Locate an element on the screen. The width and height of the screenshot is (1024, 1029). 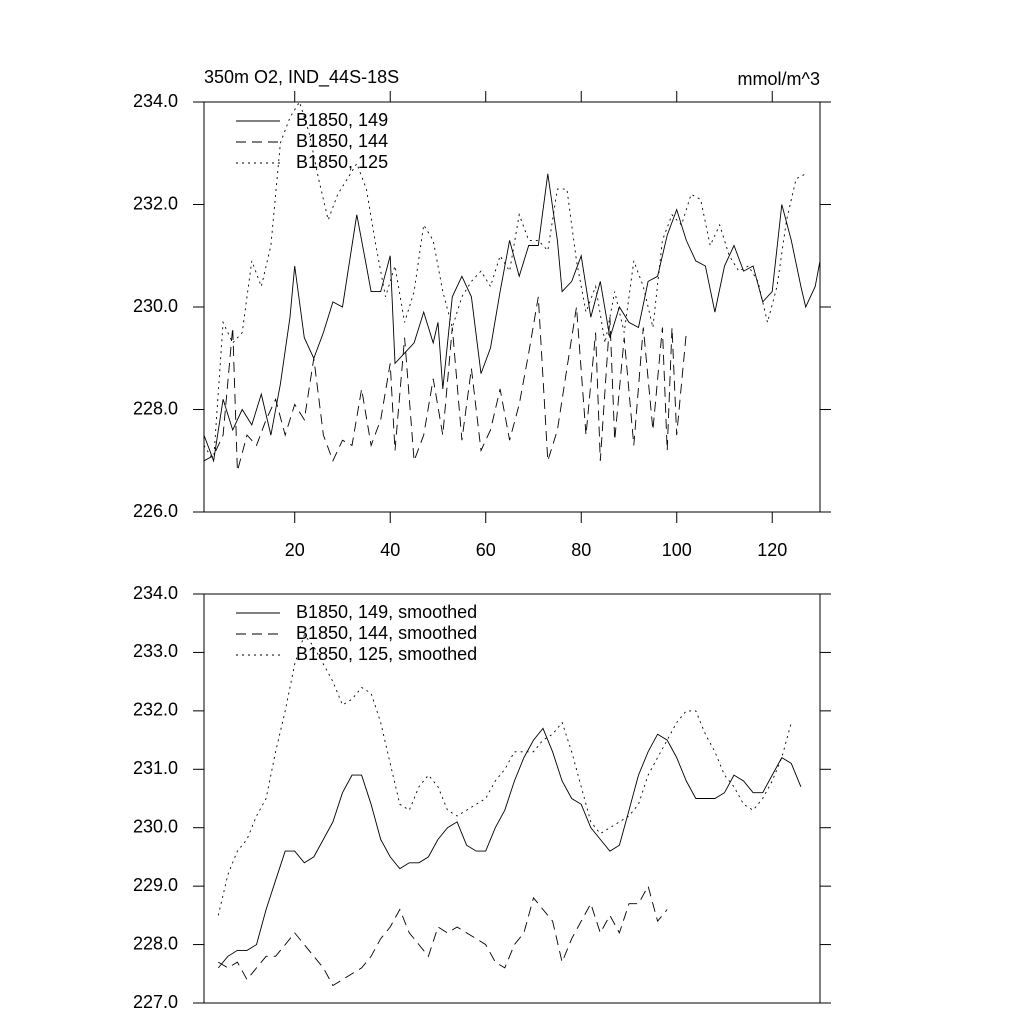
x-tick-label: 20 is located at coordinates (295, 550).